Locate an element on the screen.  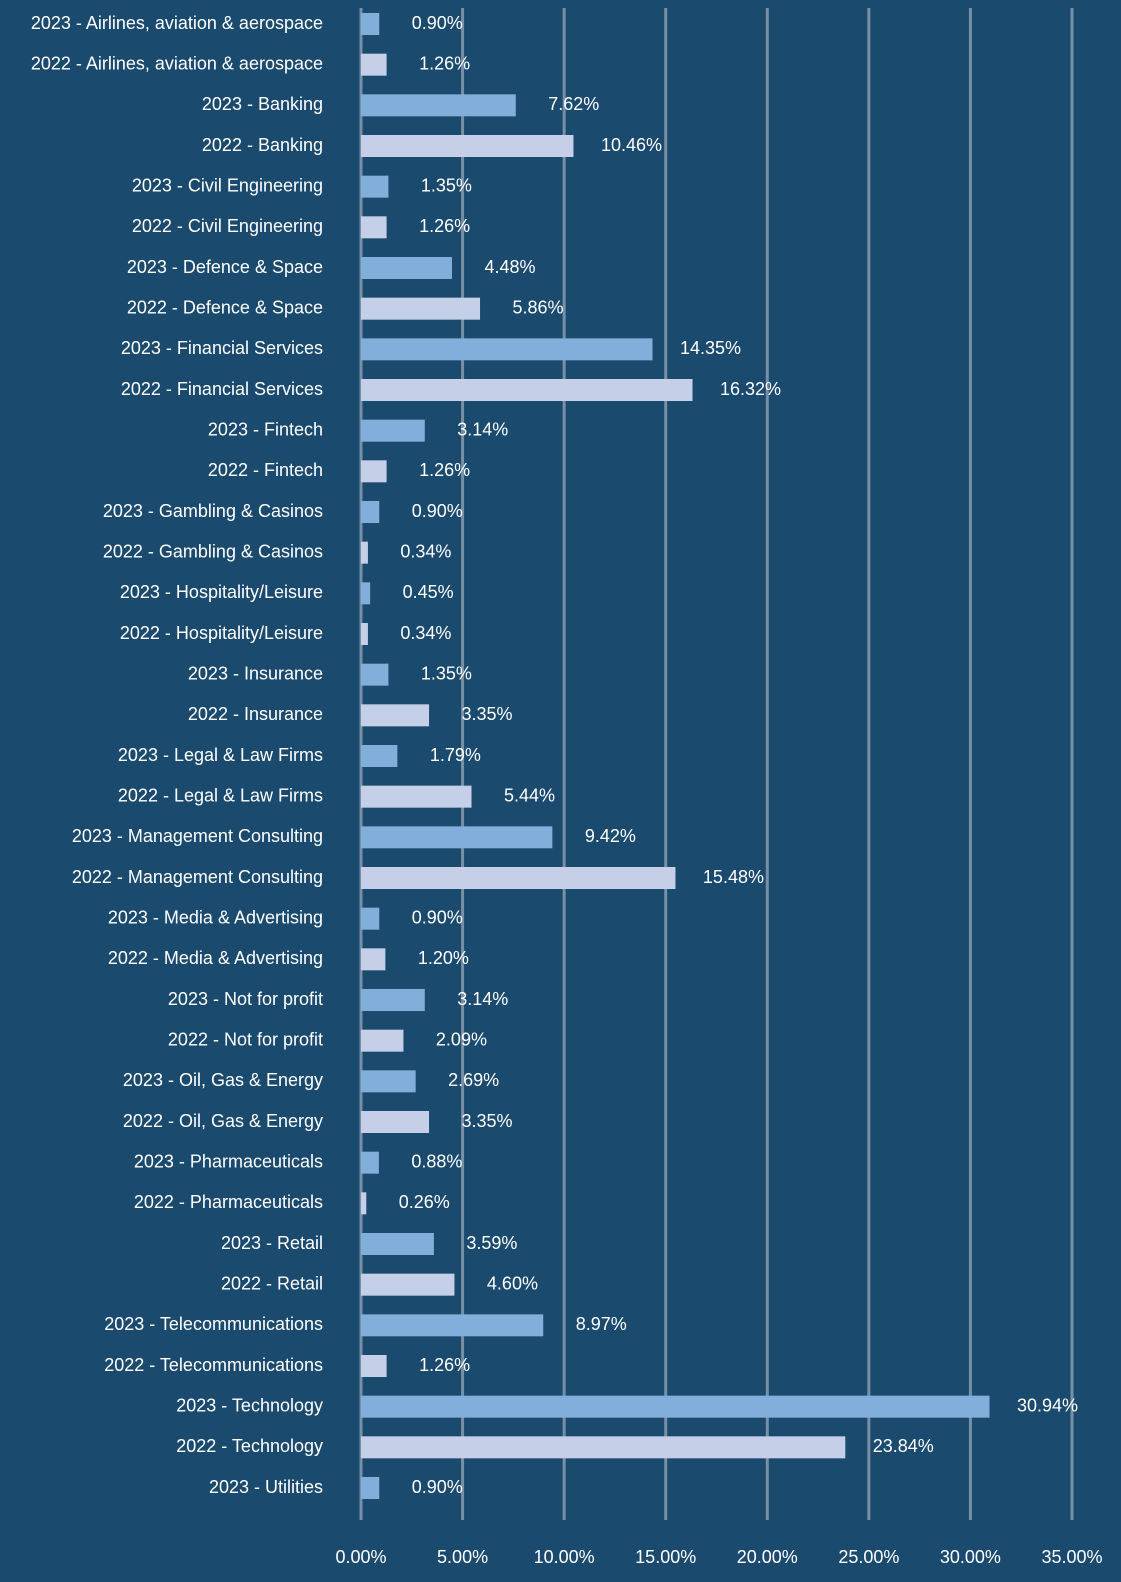
value-label: 9.42% is located at coordinates (610, 836).